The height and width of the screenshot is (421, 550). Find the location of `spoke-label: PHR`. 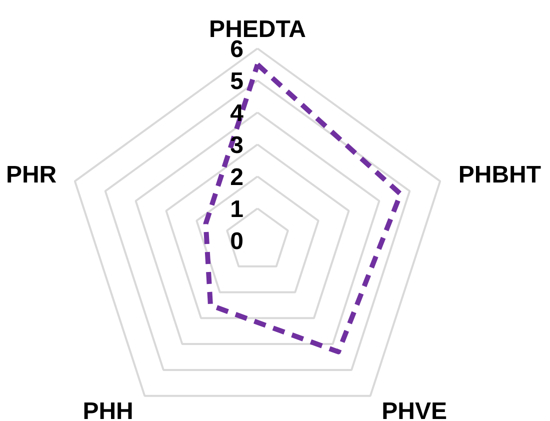

spoke-label: PHR is located at coordinates (31, 175).